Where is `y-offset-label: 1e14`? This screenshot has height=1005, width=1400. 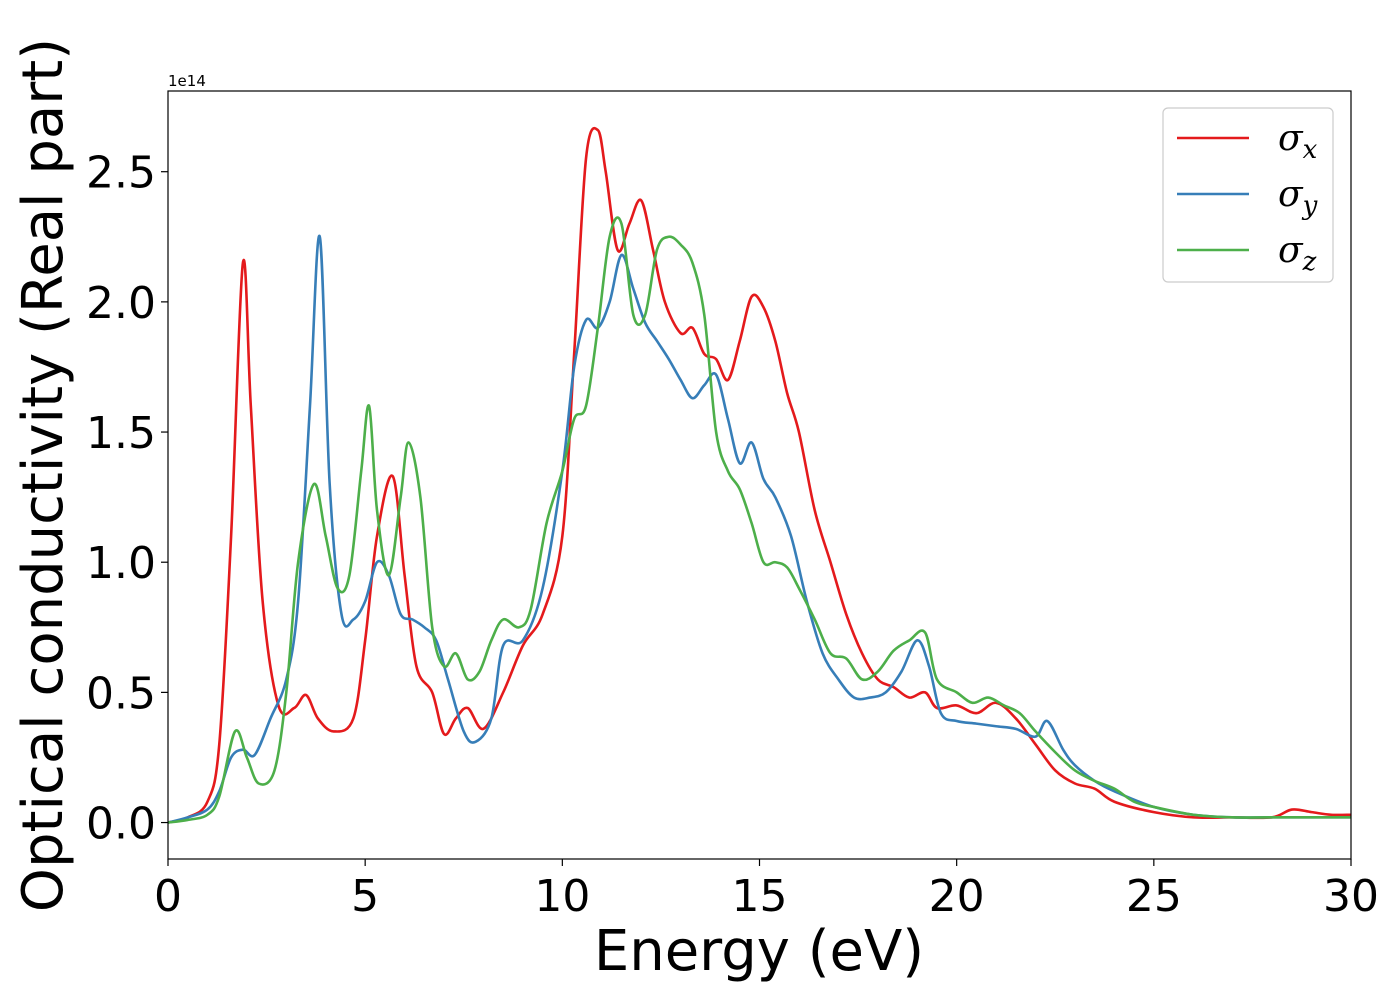
y-offset-label: 1e14 is located at coordinates (187, 81).